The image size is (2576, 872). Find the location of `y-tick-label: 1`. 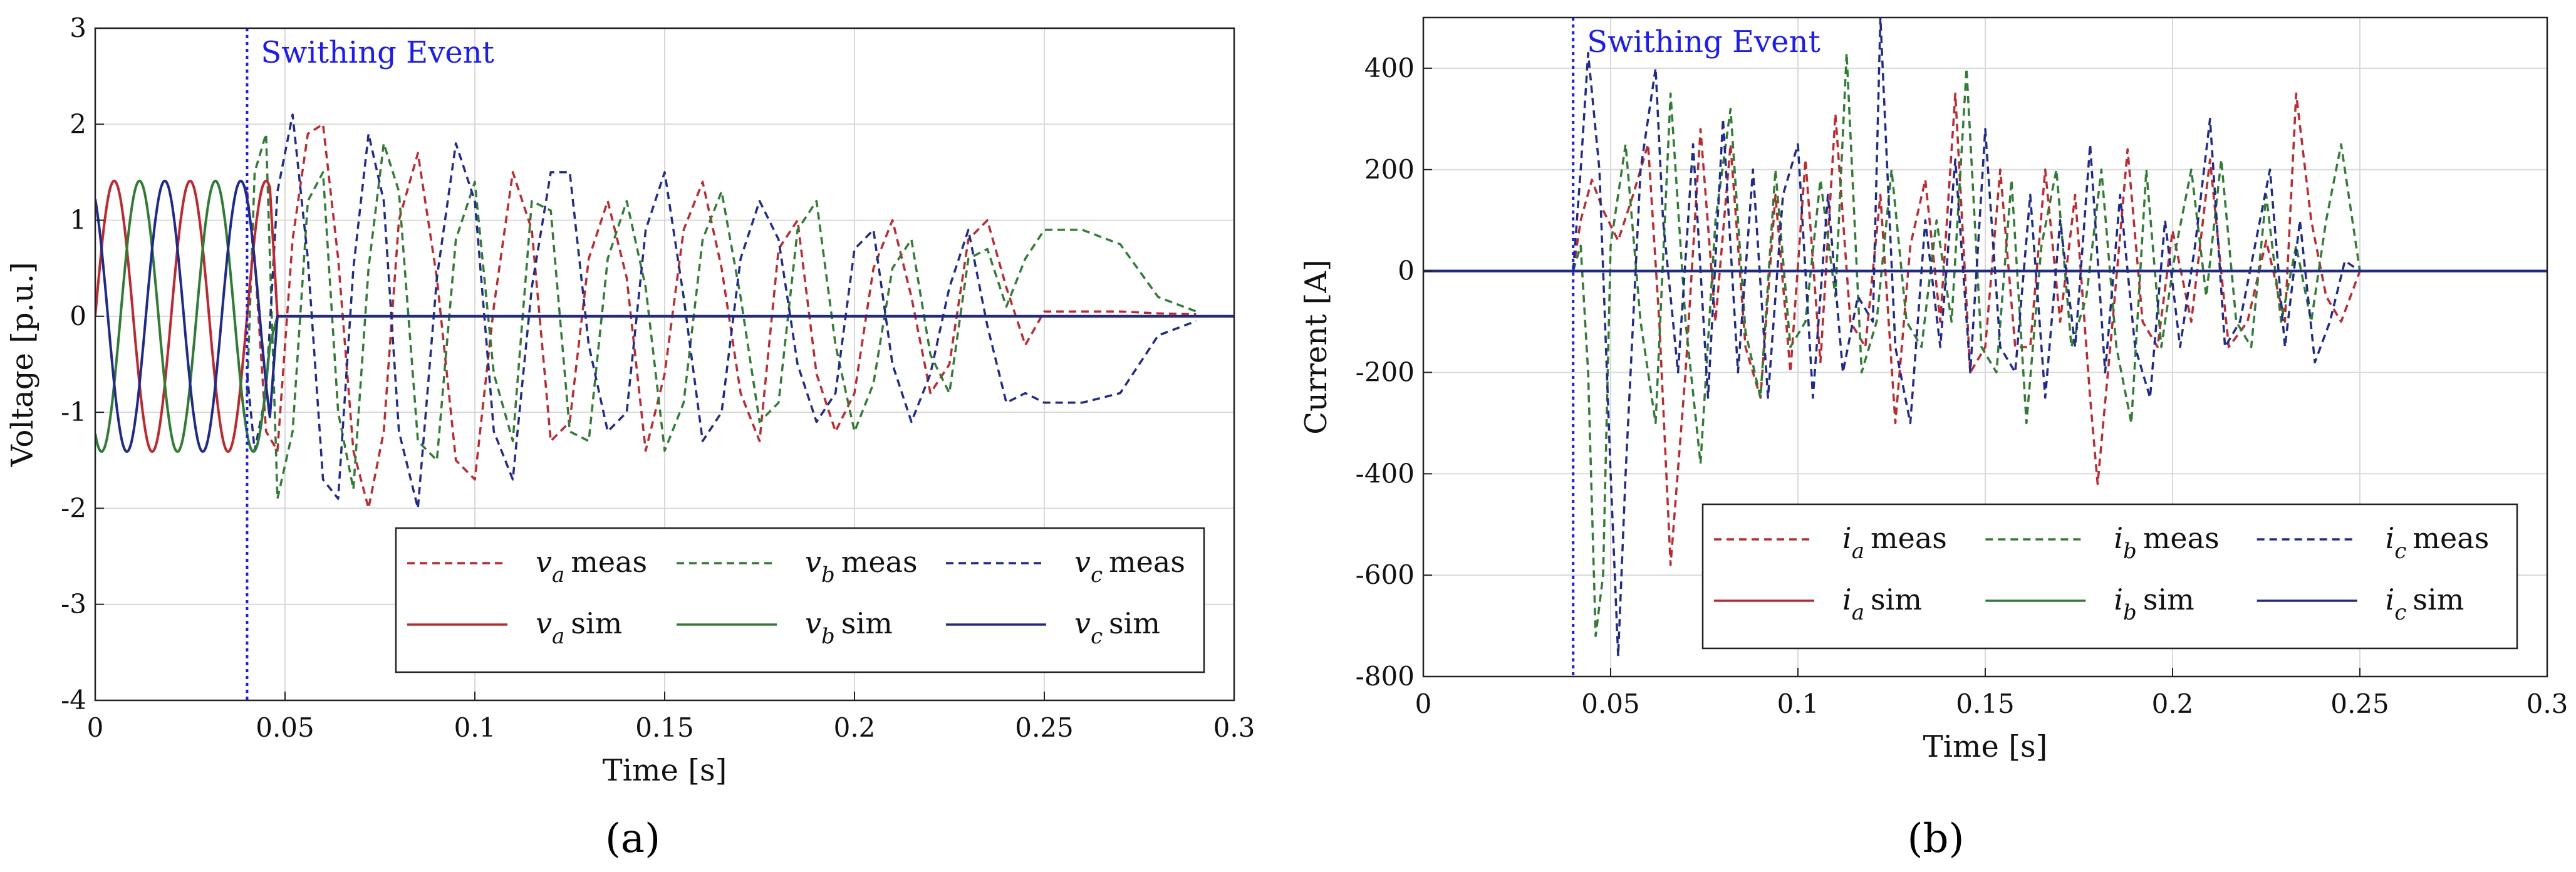

y-tick-label: 1 is located at coordinates (78, 220).